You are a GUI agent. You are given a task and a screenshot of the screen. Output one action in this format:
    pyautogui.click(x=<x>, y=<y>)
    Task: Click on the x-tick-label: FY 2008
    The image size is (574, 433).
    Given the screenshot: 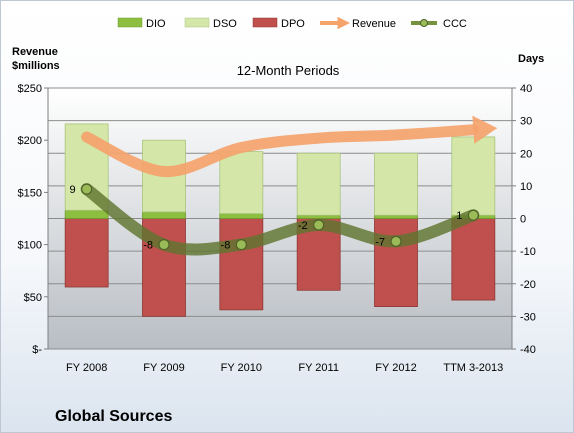 What is the action you would take?
    pyautogui.click(x=86, y=368)
    